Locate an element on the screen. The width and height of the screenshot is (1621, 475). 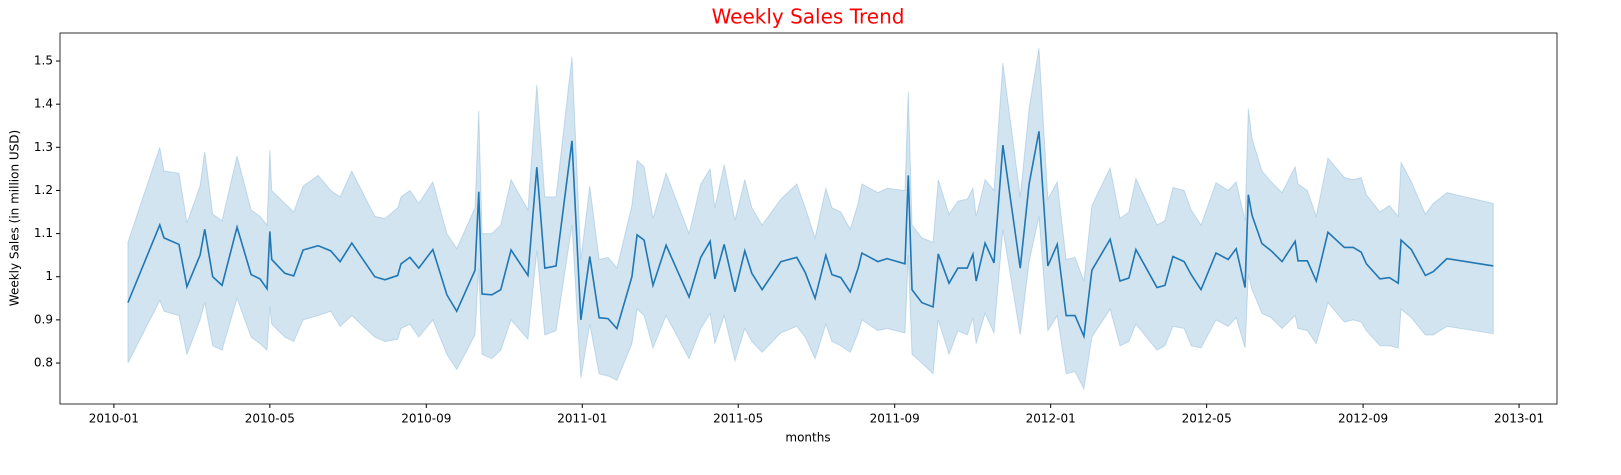
y-tick-label: 1 is located at coordinates (49, 276).